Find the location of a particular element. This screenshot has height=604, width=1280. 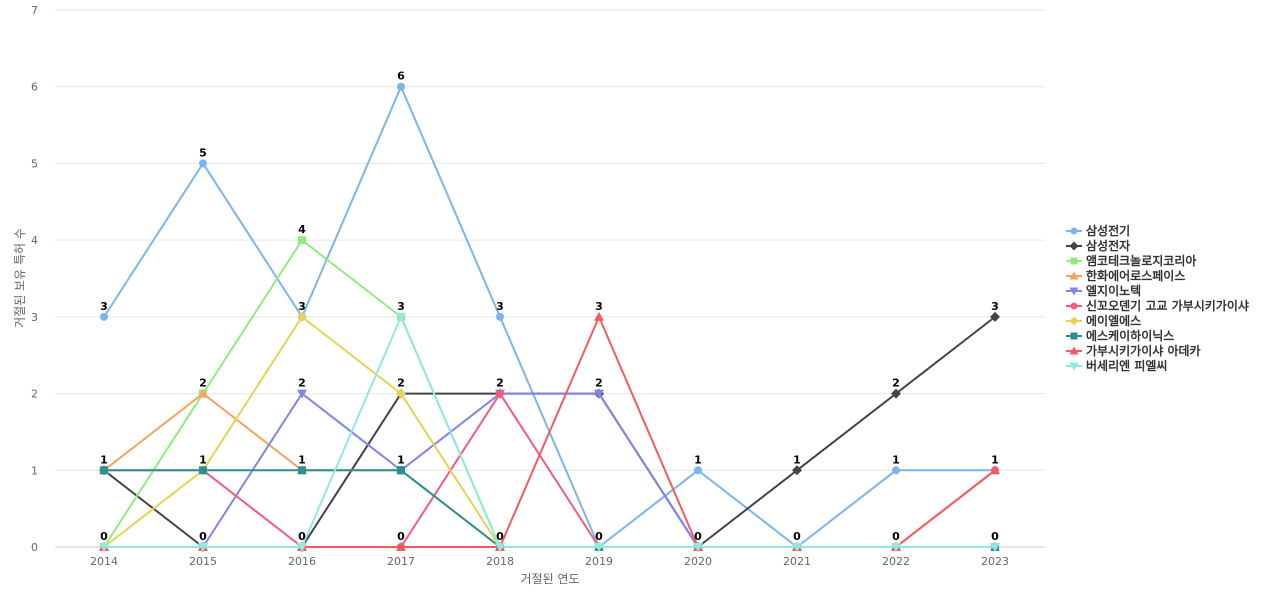

y-tick-label: 1 is located at coordinates (34, 470).